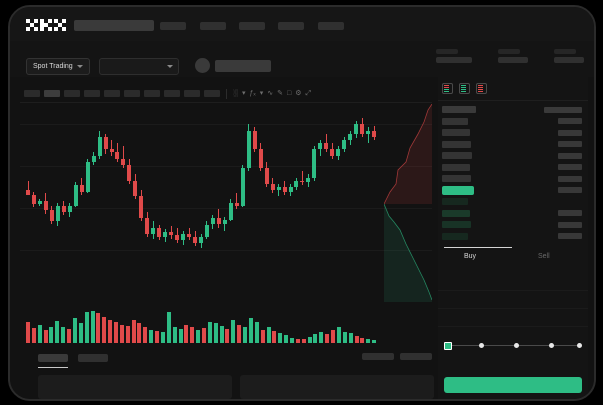  I want to click on candlestick-icon: ░, so click(235, 93).